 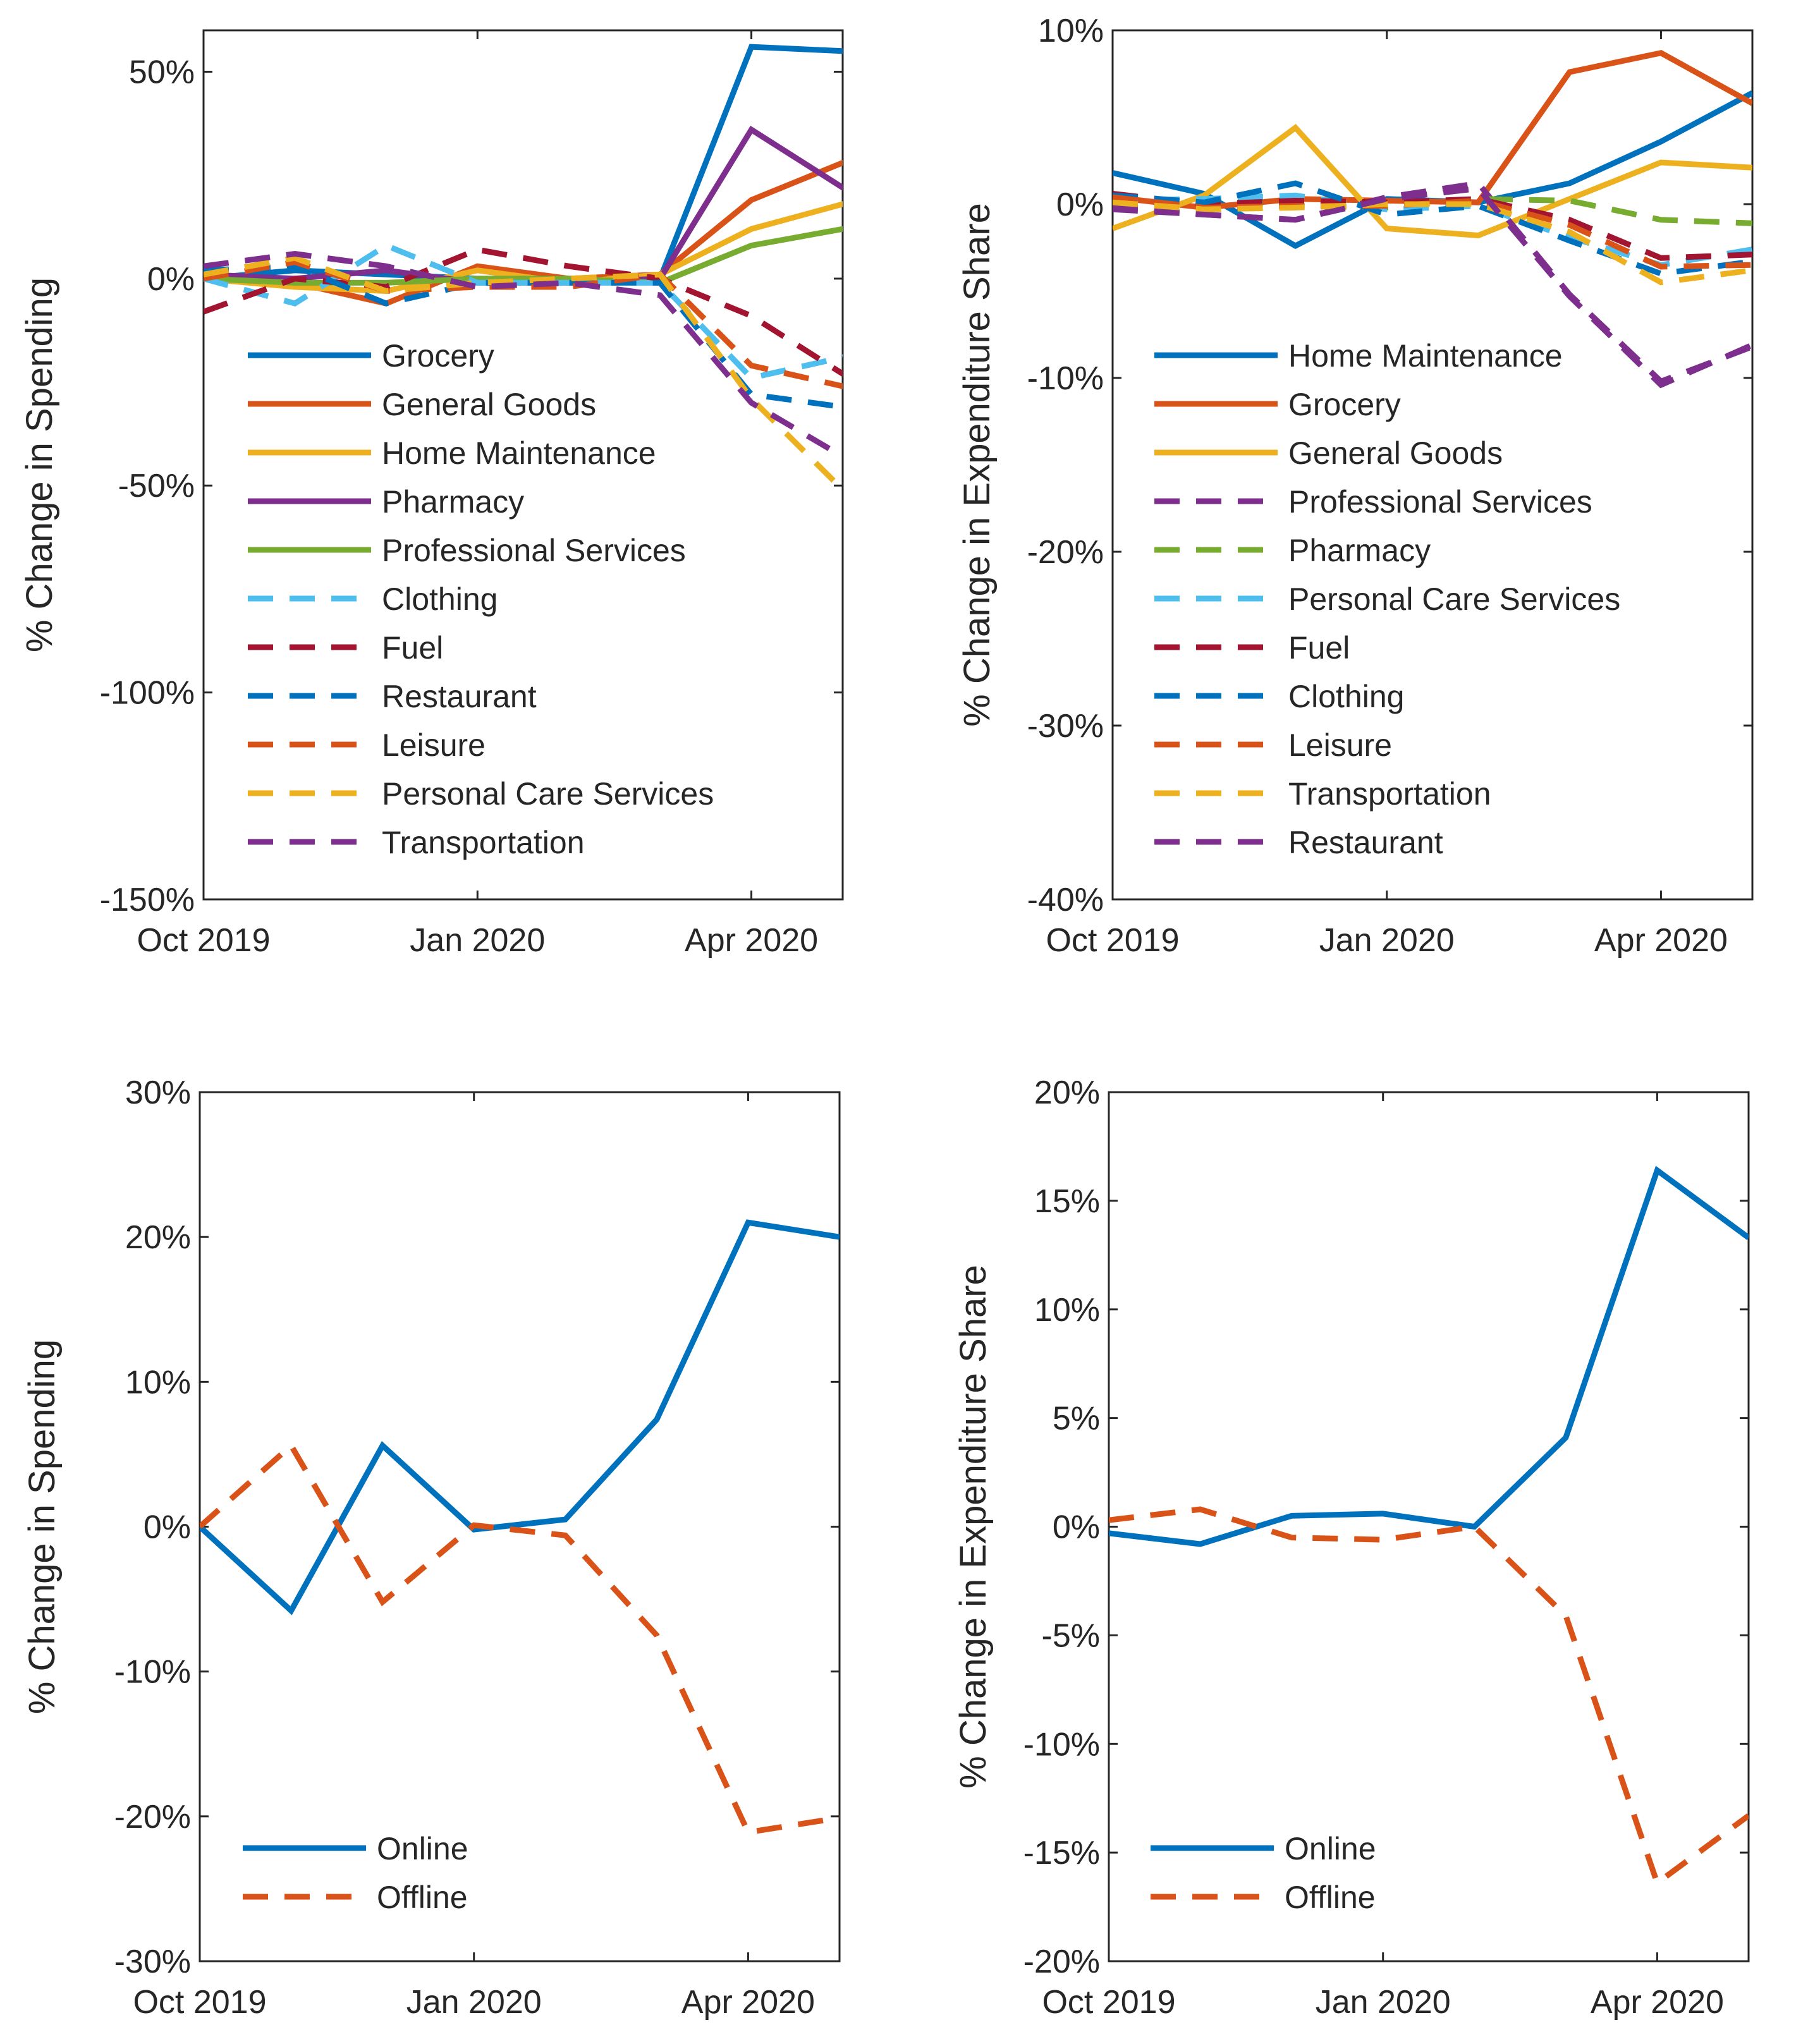 I want to click on series-line-fuel, so click(x=1433, y=226).